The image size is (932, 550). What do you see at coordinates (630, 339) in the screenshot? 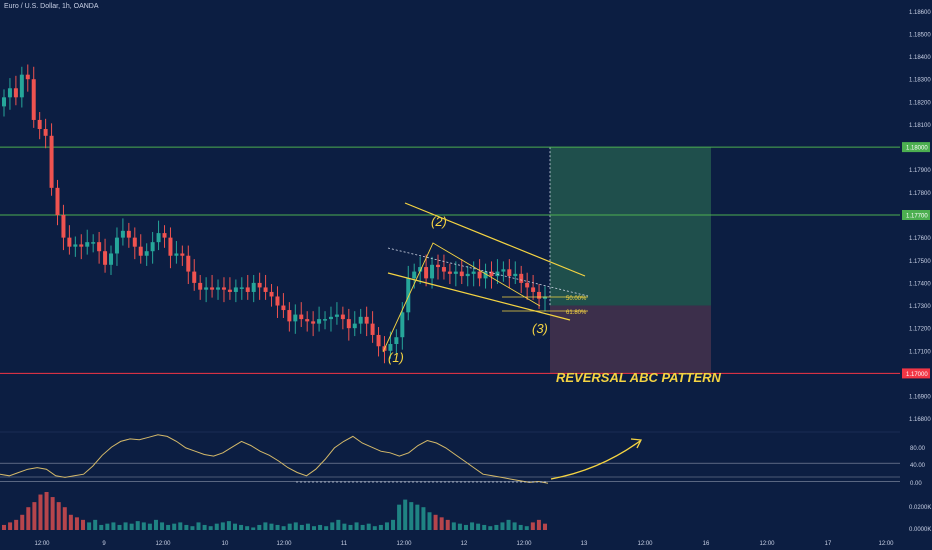
I see `stop-loss-zone` at bounding box center [630, 339].